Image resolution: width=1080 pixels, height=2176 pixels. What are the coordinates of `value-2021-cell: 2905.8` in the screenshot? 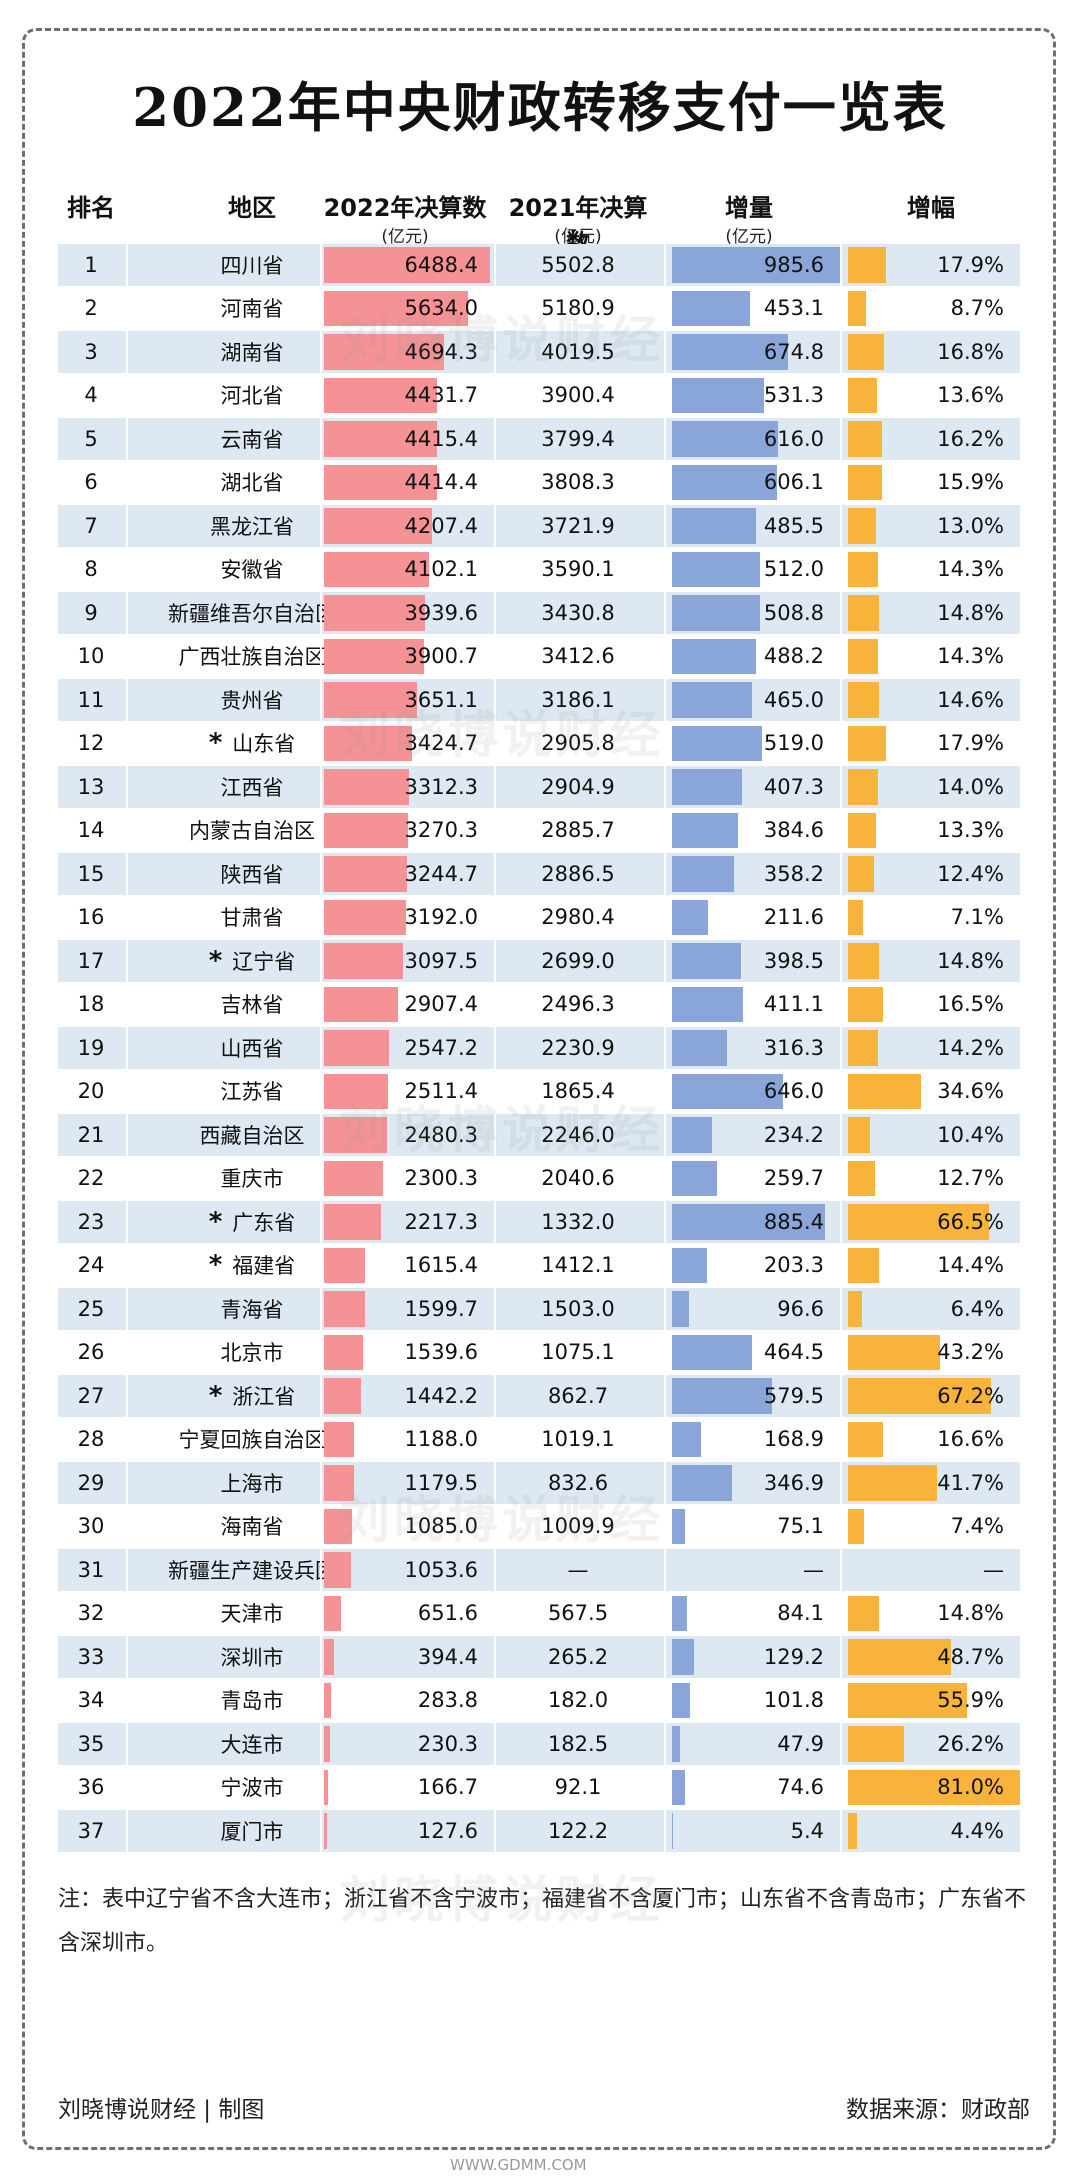 It's located at (578, 743).